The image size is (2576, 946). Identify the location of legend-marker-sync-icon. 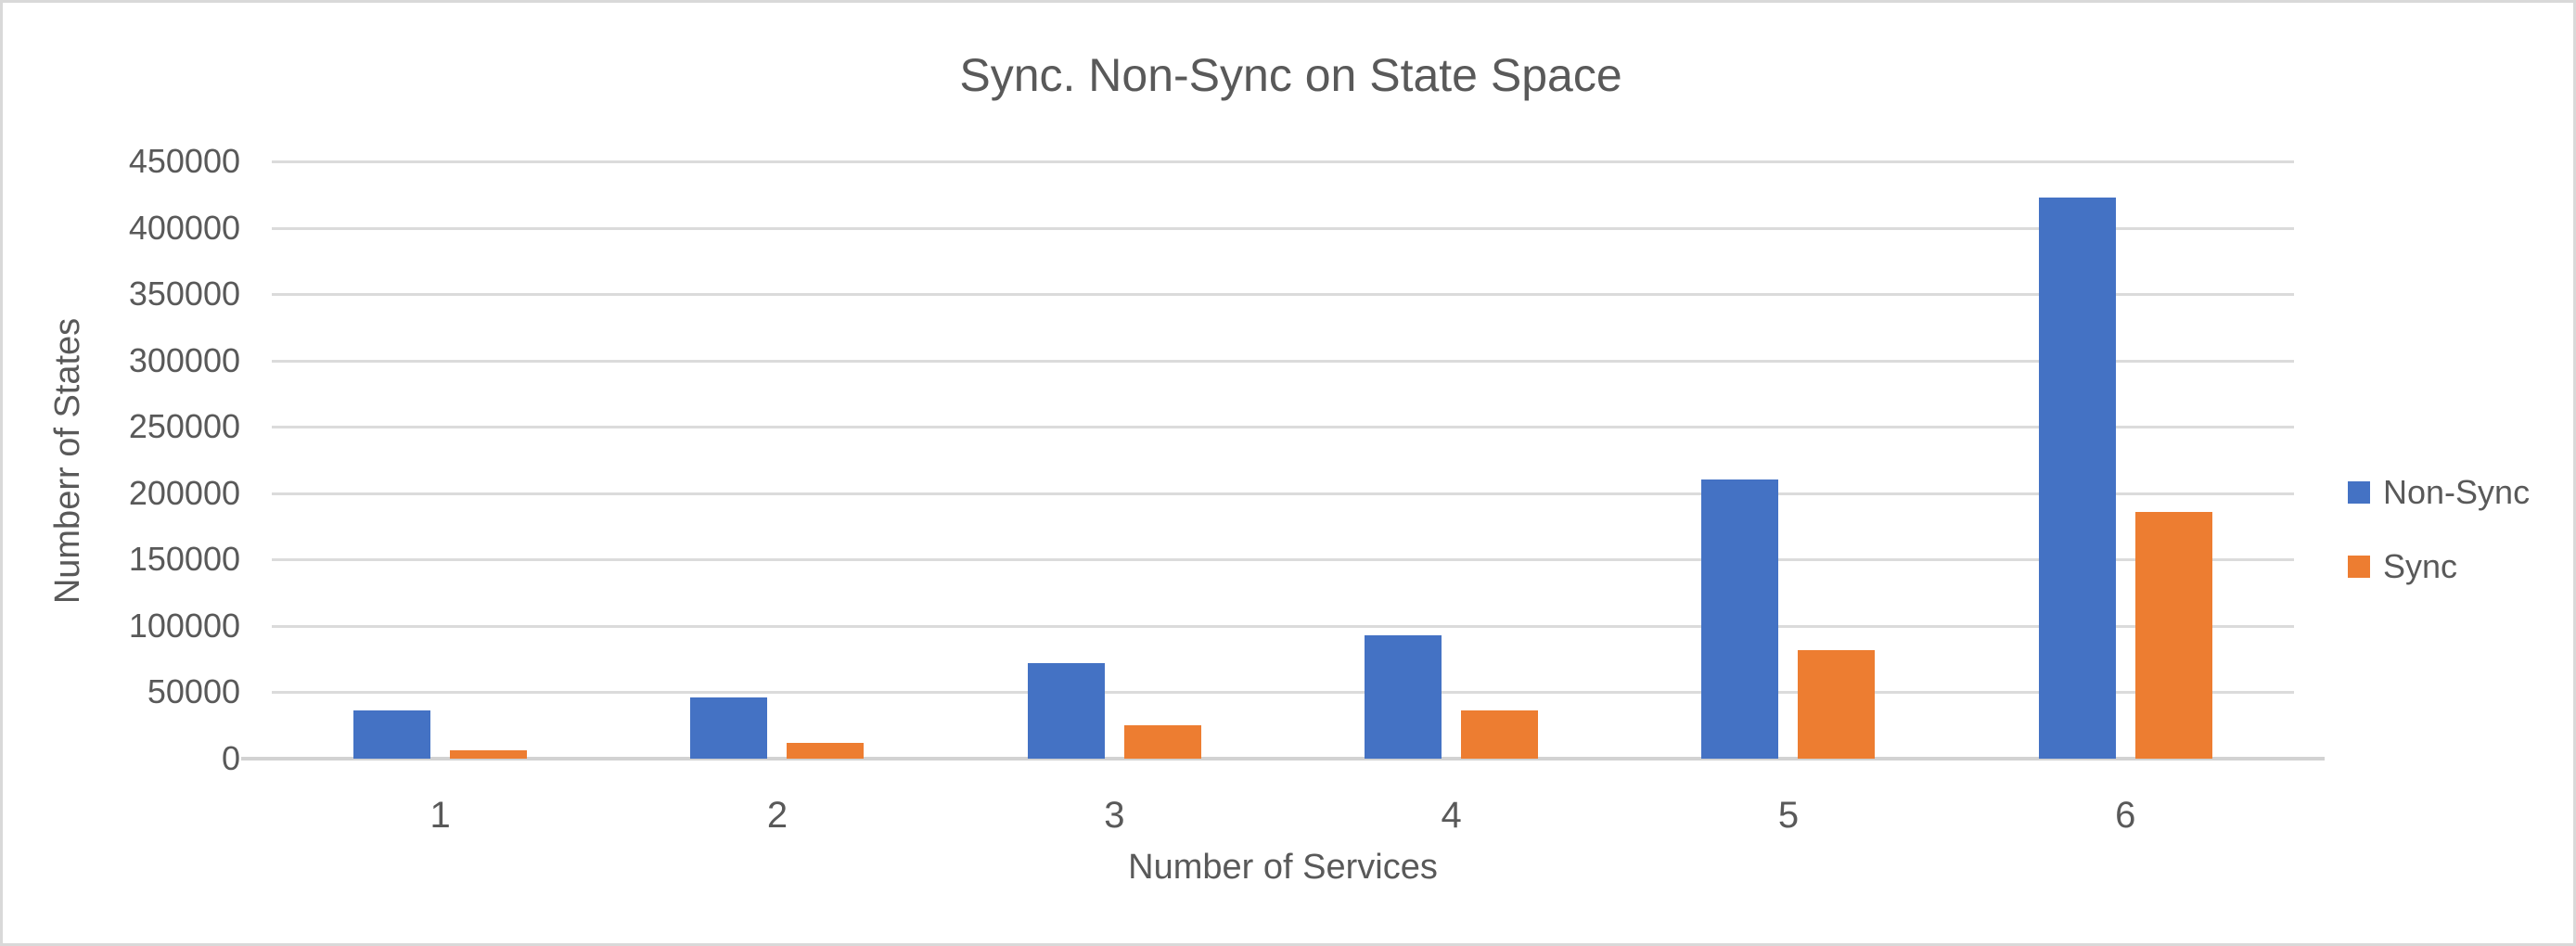
(2359, 567).